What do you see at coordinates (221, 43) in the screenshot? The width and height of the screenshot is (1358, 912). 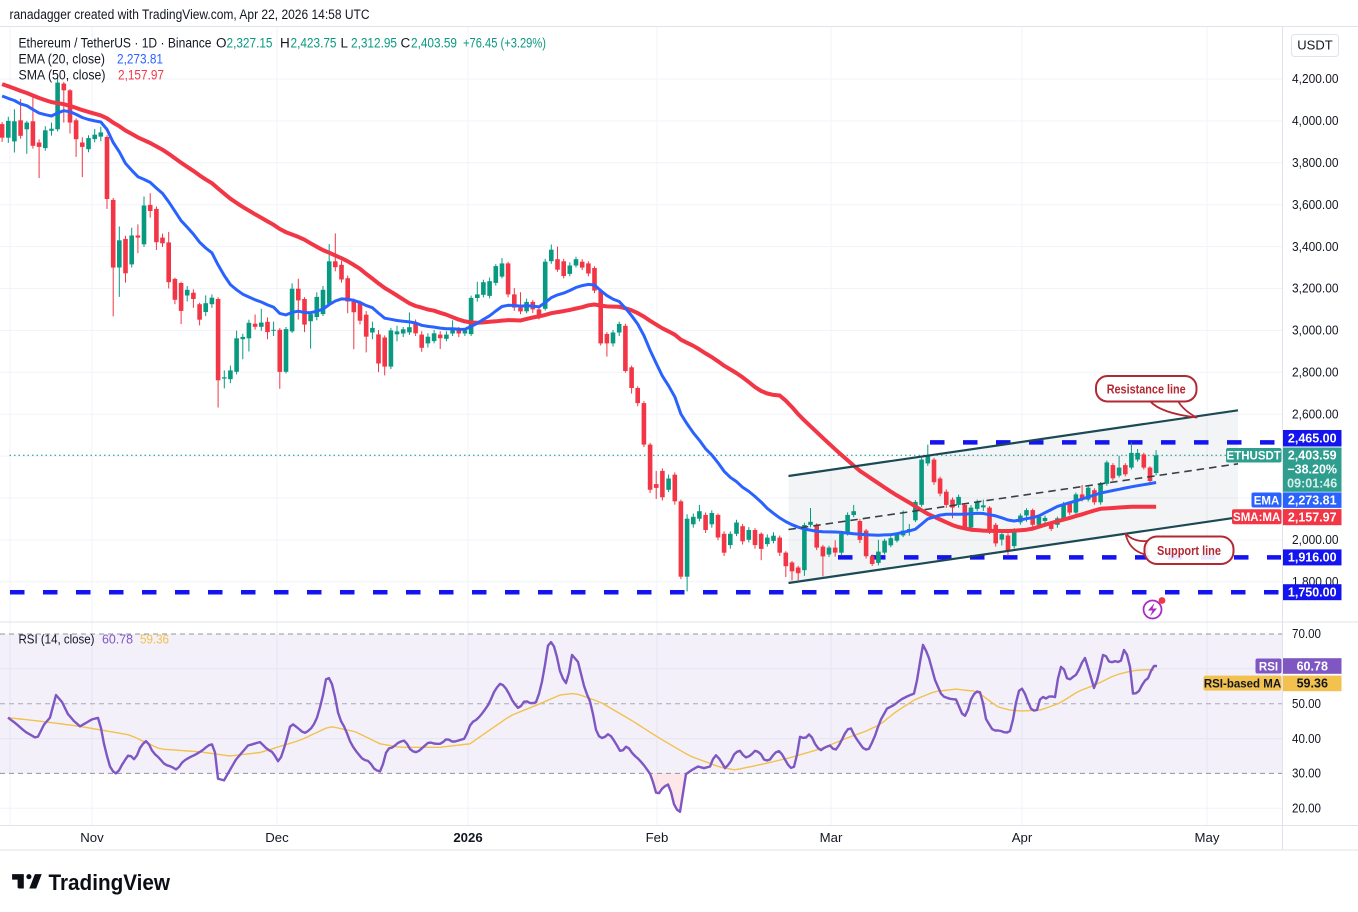 I see `svg-text: O` at bounding box center [221, 43].